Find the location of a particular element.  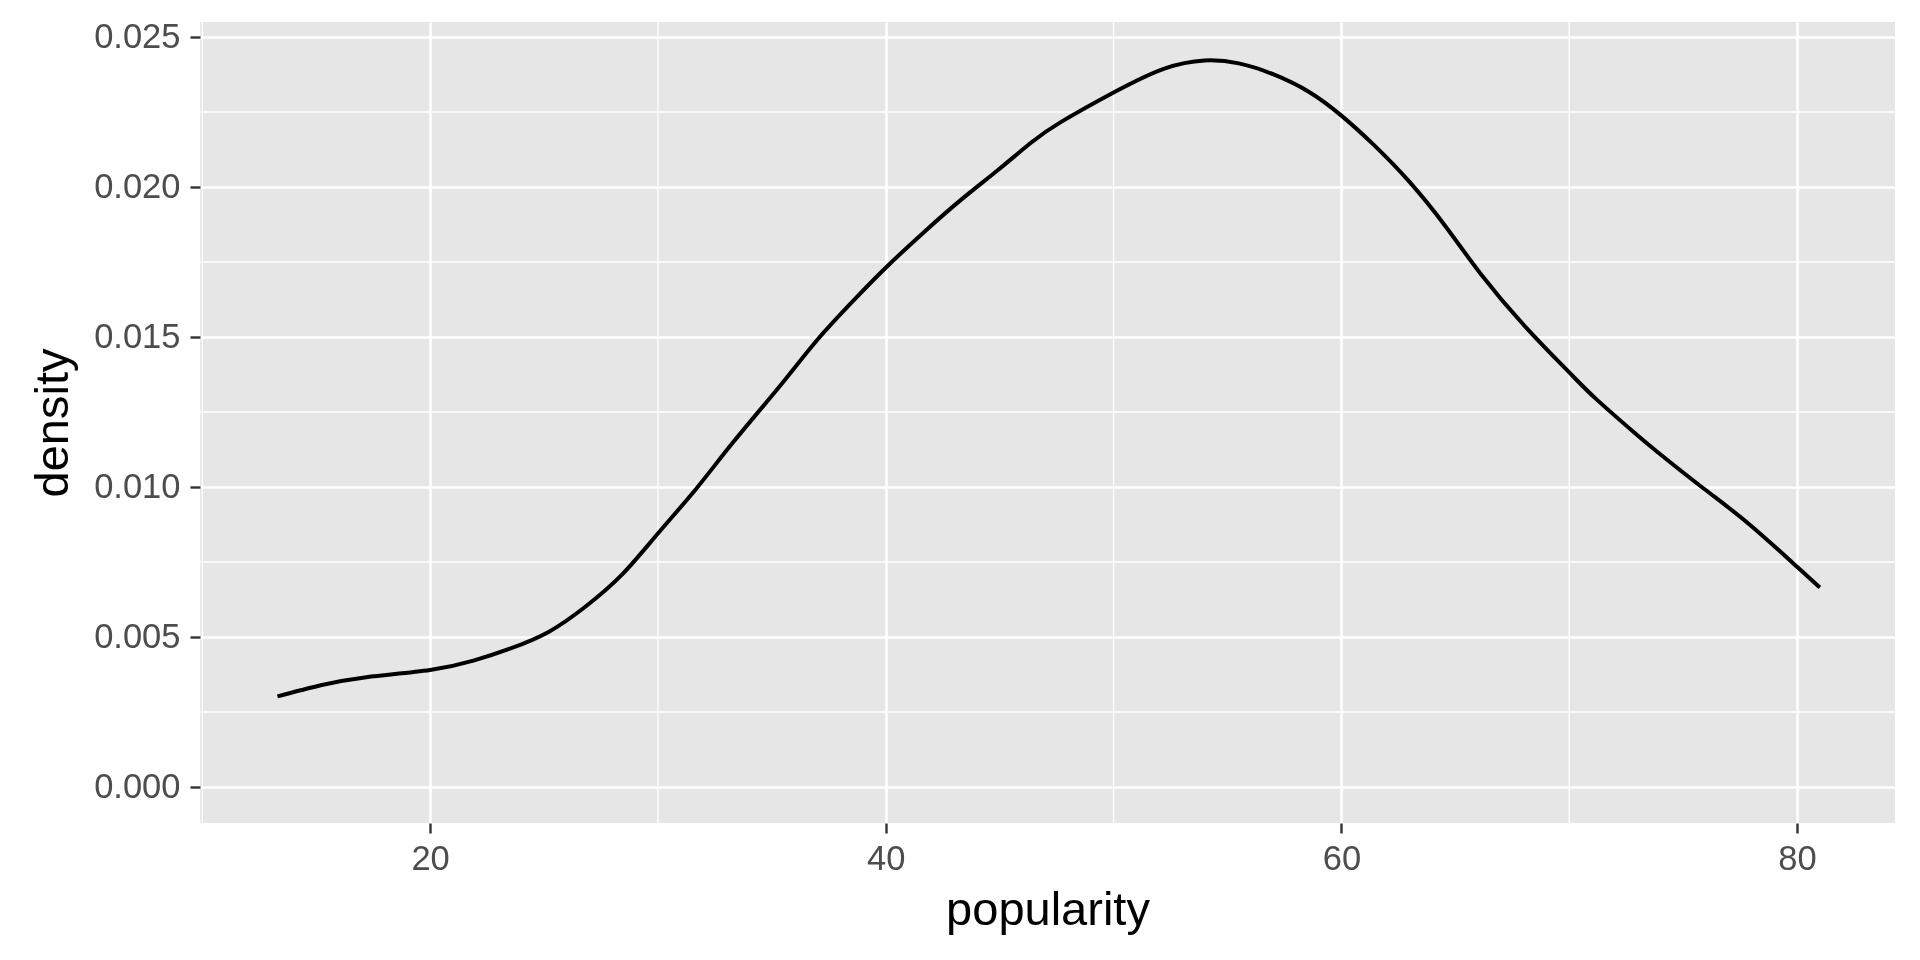

x-tick-label: 20 is located at coordinates (430, 857).